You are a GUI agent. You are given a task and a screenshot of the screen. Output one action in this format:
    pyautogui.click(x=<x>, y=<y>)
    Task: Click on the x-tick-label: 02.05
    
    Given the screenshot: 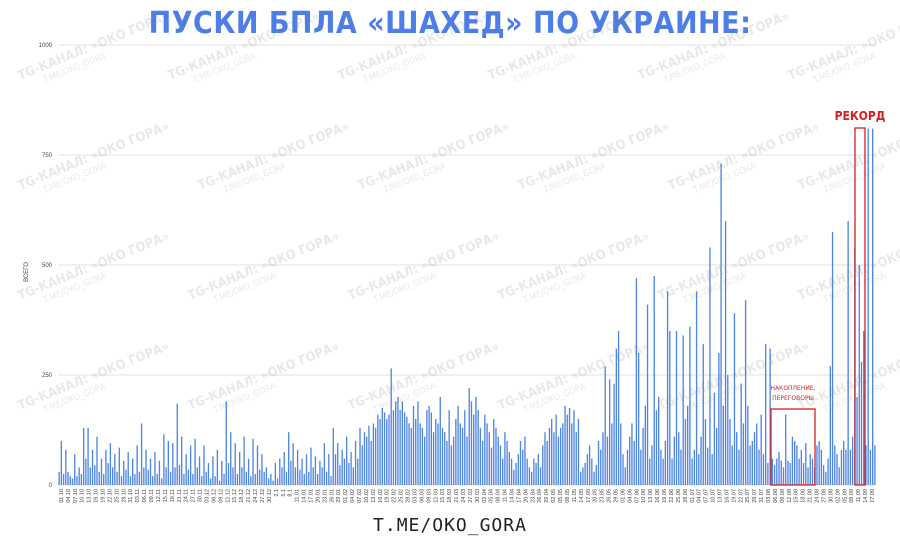 What is the action you would take?
    pyautogui.click(x=554, y=496)
    